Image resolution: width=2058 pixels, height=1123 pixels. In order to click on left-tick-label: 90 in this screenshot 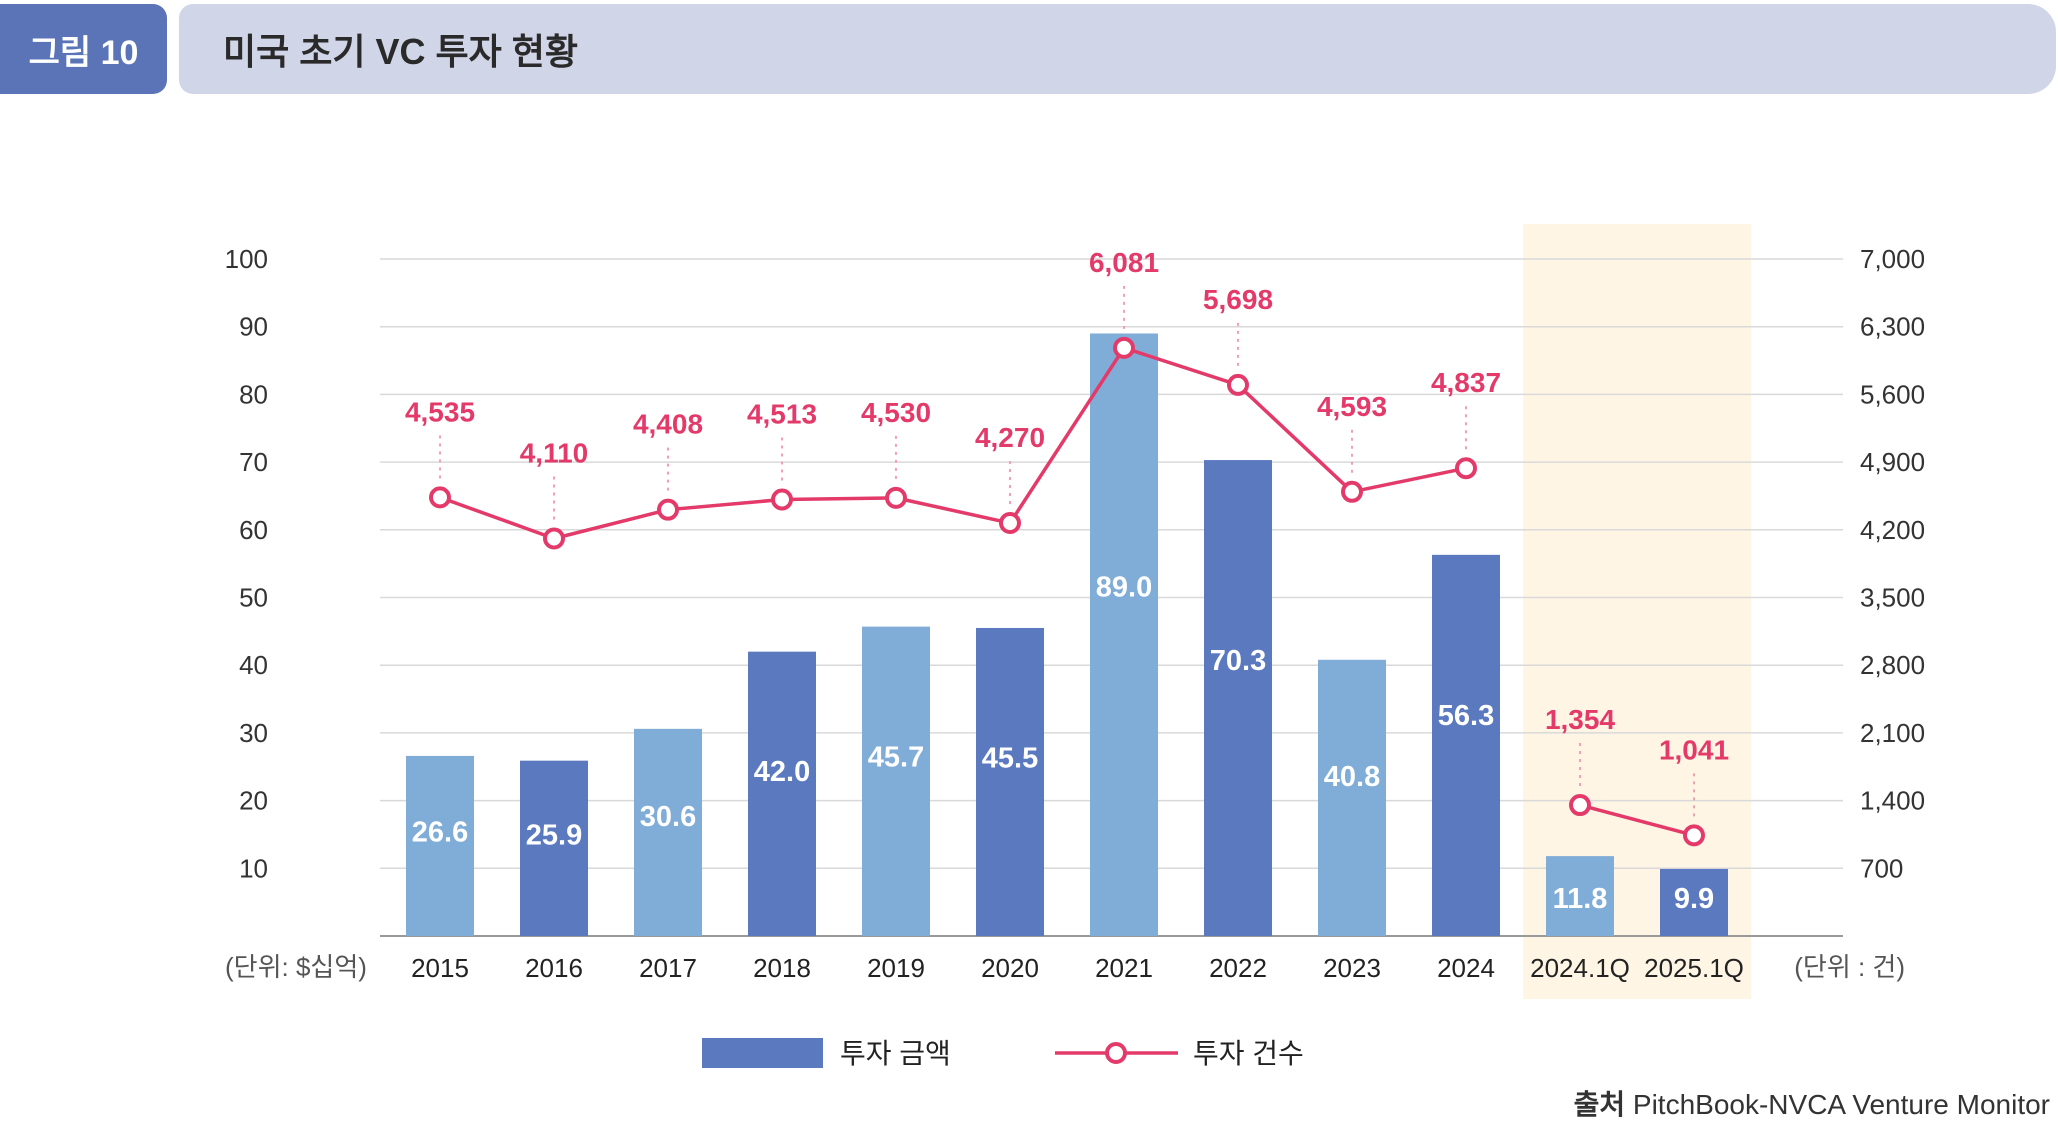, I will do `click(253, 327)`.